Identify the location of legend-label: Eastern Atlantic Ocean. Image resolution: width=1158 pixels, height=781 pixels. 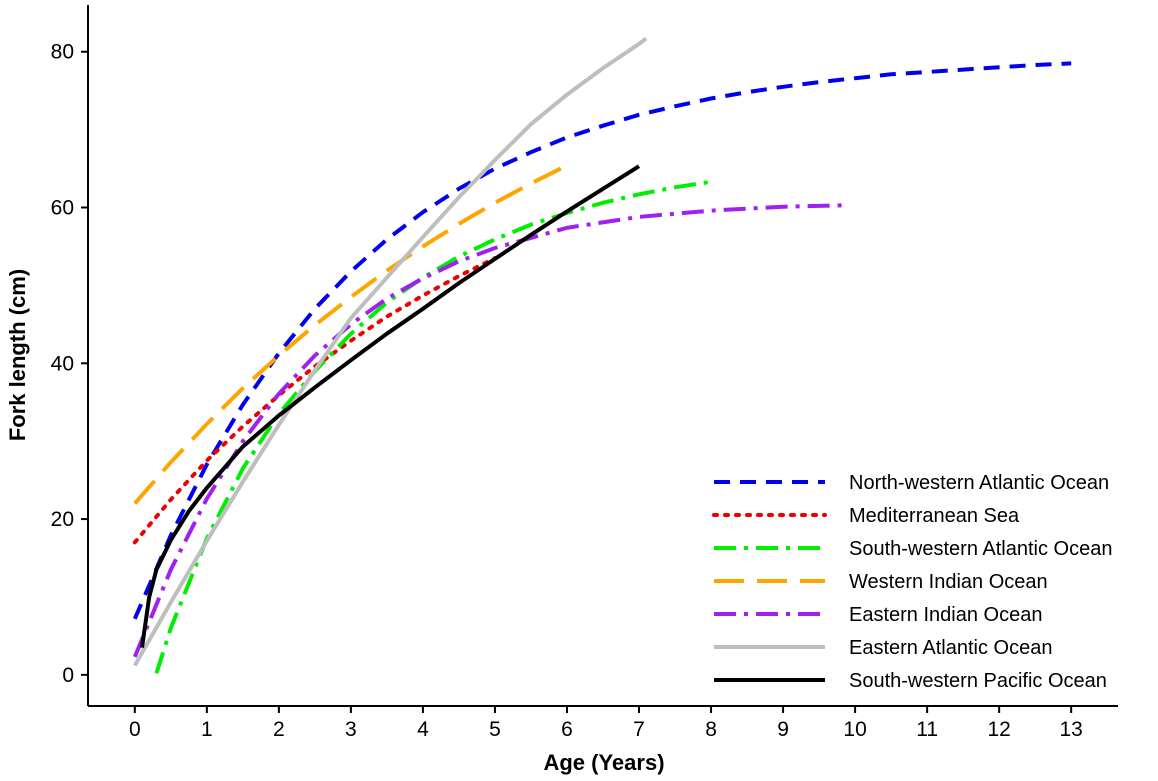
(950, 648).